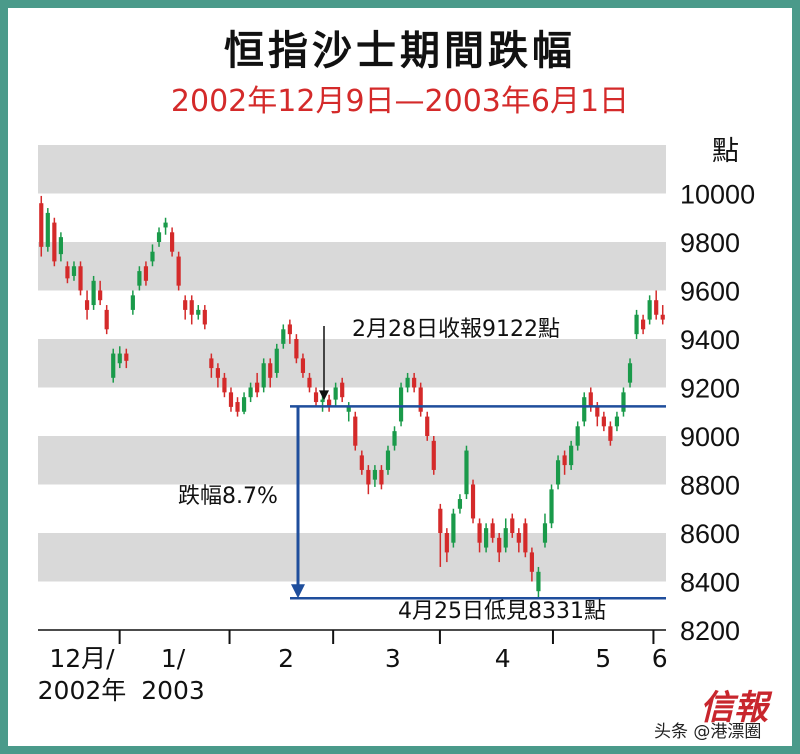 The height and width of the screenshot is (754, 800). What do you see at coordinates (286, 658) in the screenshot?
I see `x-tick-label: 2` at bounding box center [286, 658].